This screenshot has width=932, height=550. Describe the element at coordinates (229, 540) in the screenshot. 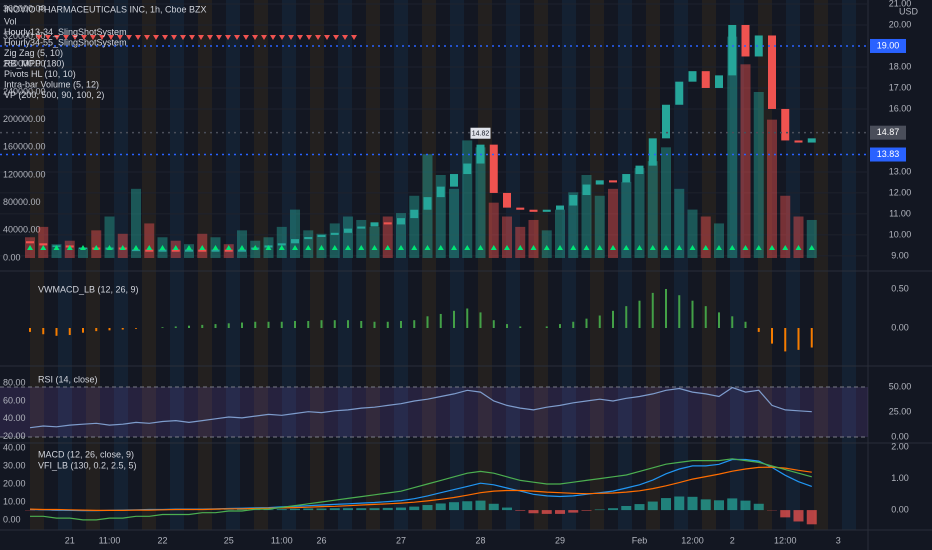

I see `x-tick-label: 25` at that location.